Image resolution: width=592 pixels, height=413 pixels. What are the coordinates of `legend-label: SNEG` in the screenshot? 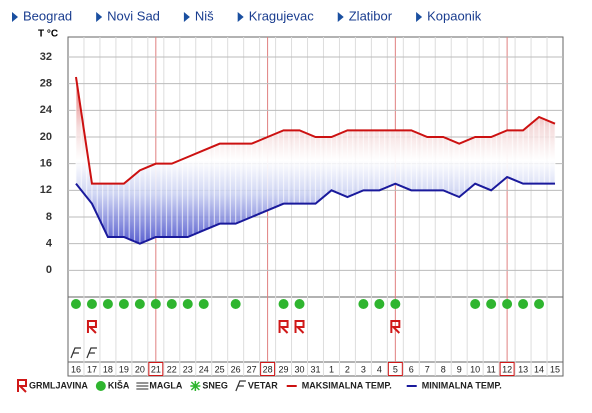 It's located at (215, 385).